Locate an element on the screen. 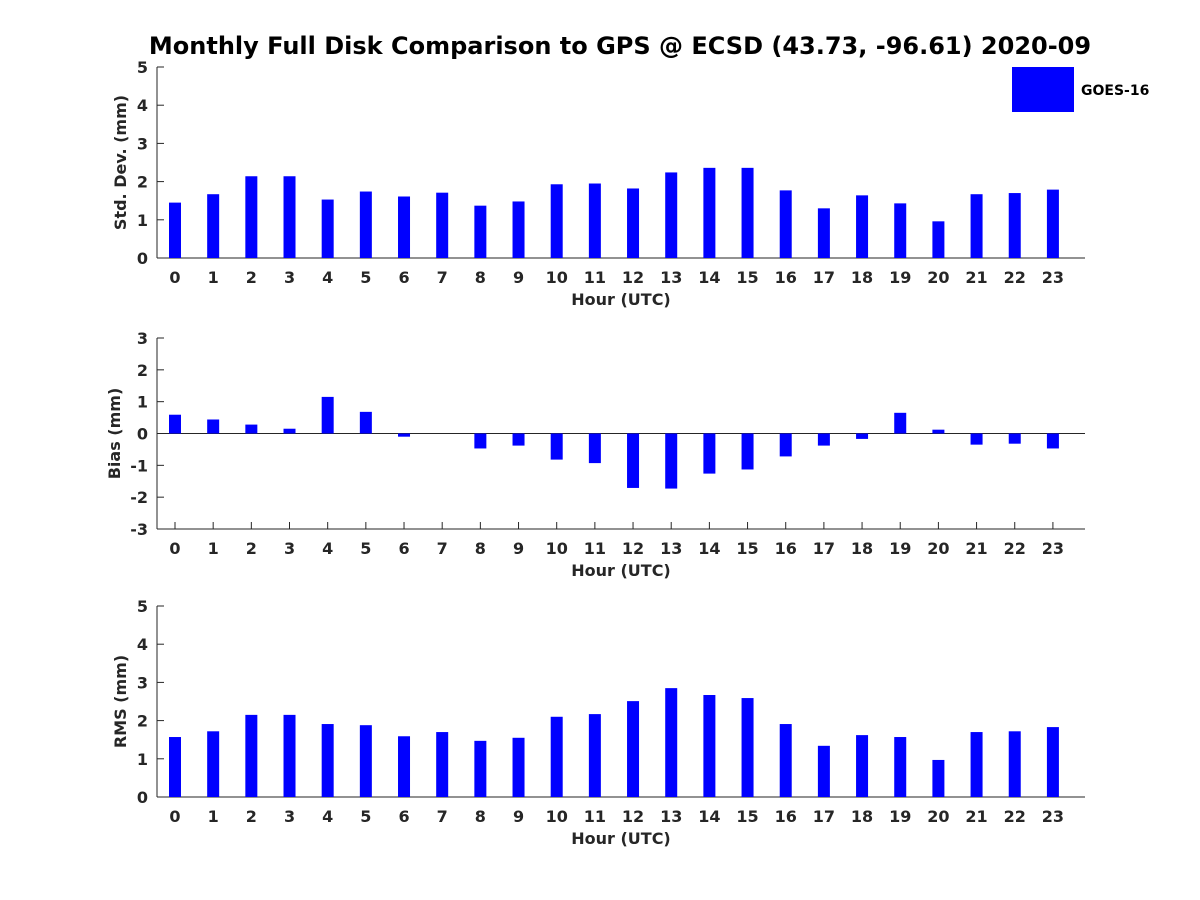 This screenshot has width=1200, height=900. bias-ytick-label: -1 is located at coordinates (139, 465).